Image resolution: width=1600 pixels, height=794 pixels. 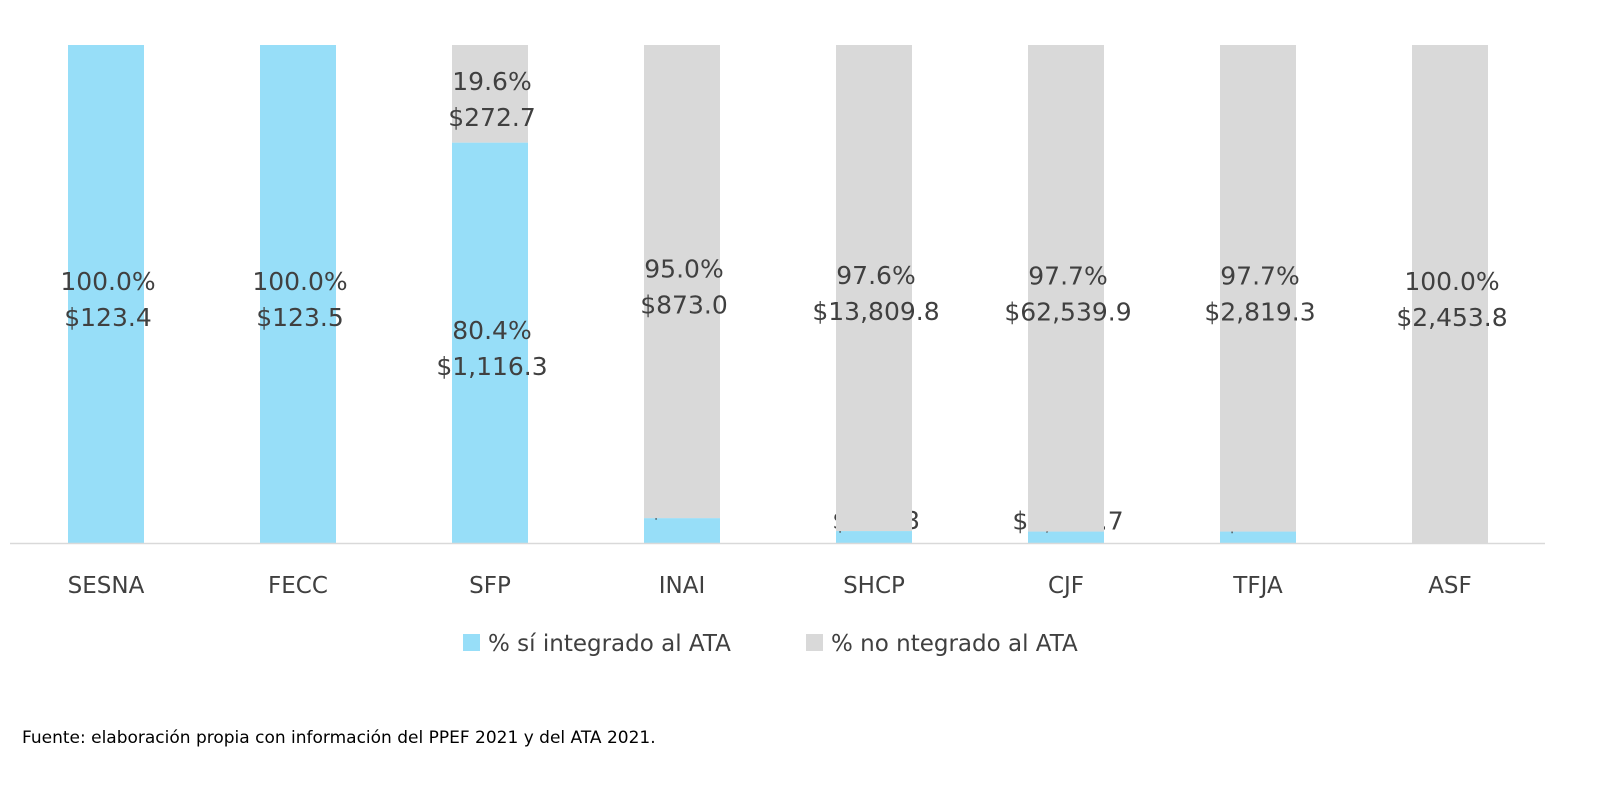 What do you see at coordinates (491, 99) in the screenshot?
I see `data-label: 19.6% $272.7` at bounding box center [491, 99].